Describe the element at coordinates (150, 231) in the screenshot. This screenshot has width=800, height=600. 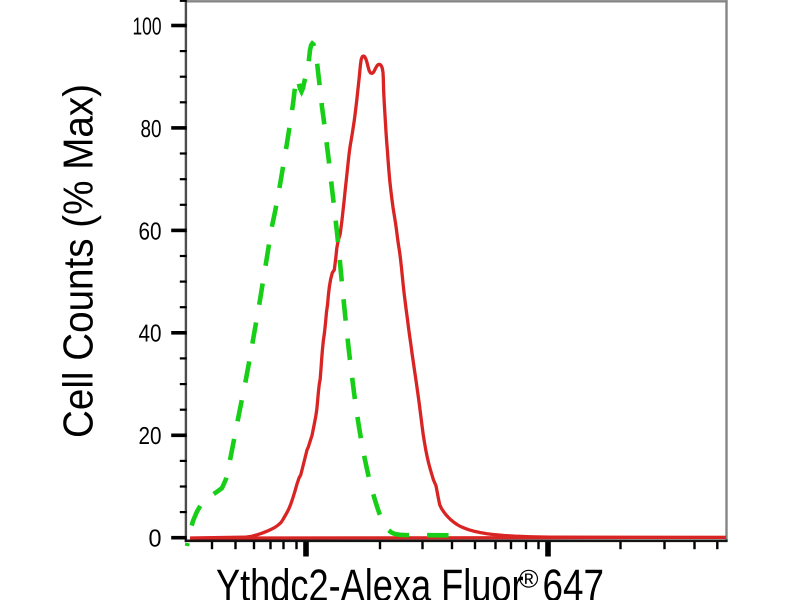
I see `svg-text: 60` at that location.